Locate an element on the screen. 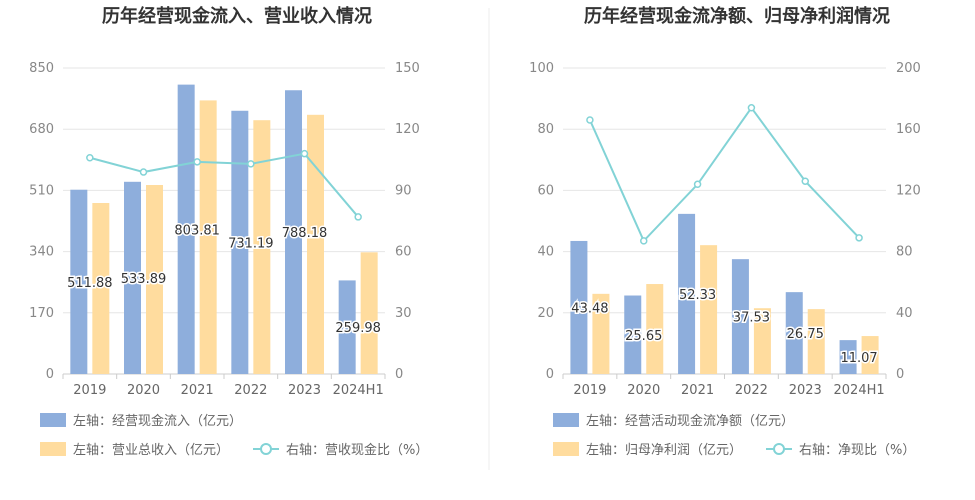 This screenshot has width=975, height=500. y-right-tick-label: 150 is located at coordinates (407, 68).